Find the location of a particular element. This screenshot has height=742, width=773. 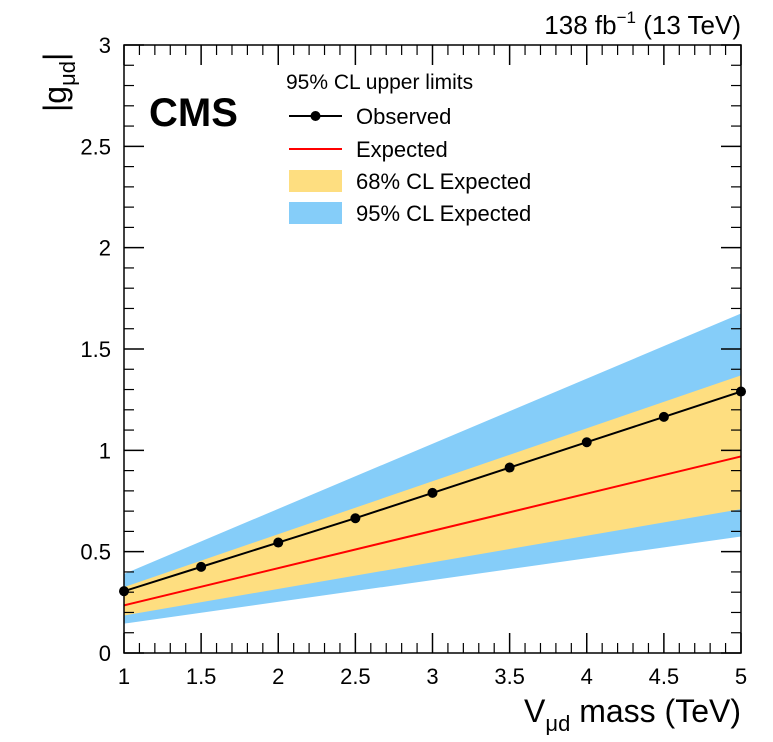

lumi-energy: (13 TeV) is located at coordinates (688, 25).